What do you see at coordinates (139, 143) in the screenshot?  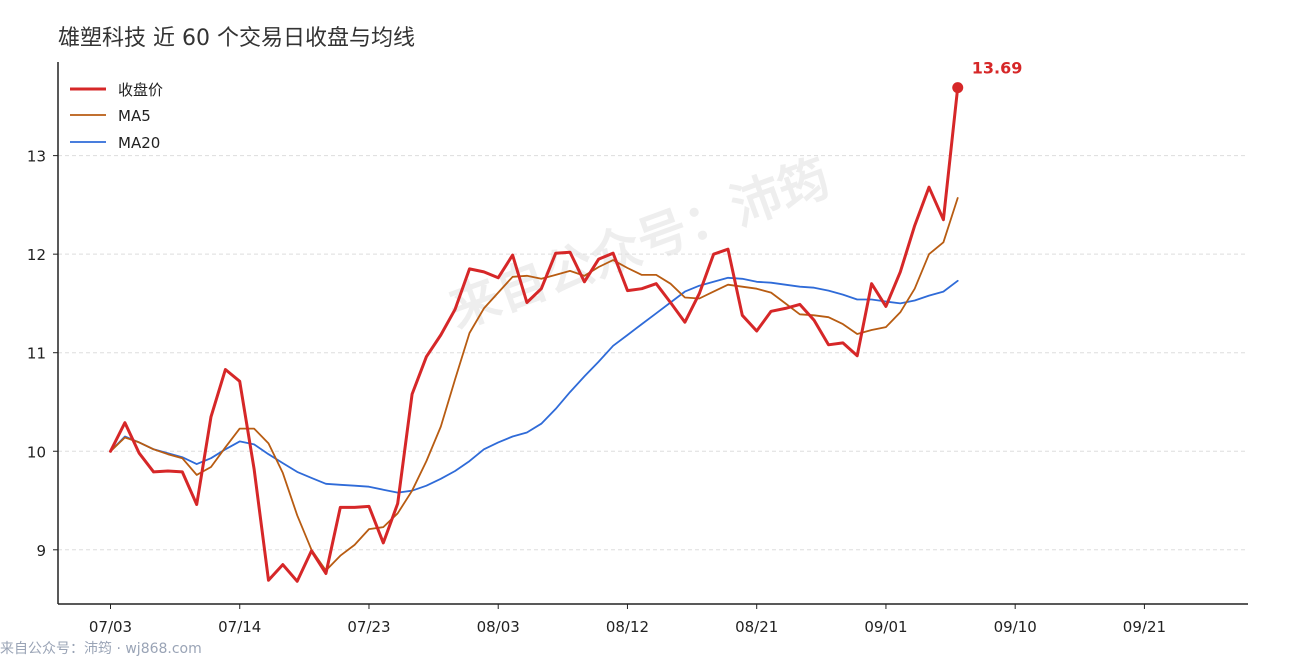 I see `legend-label-ma20: MA20` at bounding box center [139, 143].